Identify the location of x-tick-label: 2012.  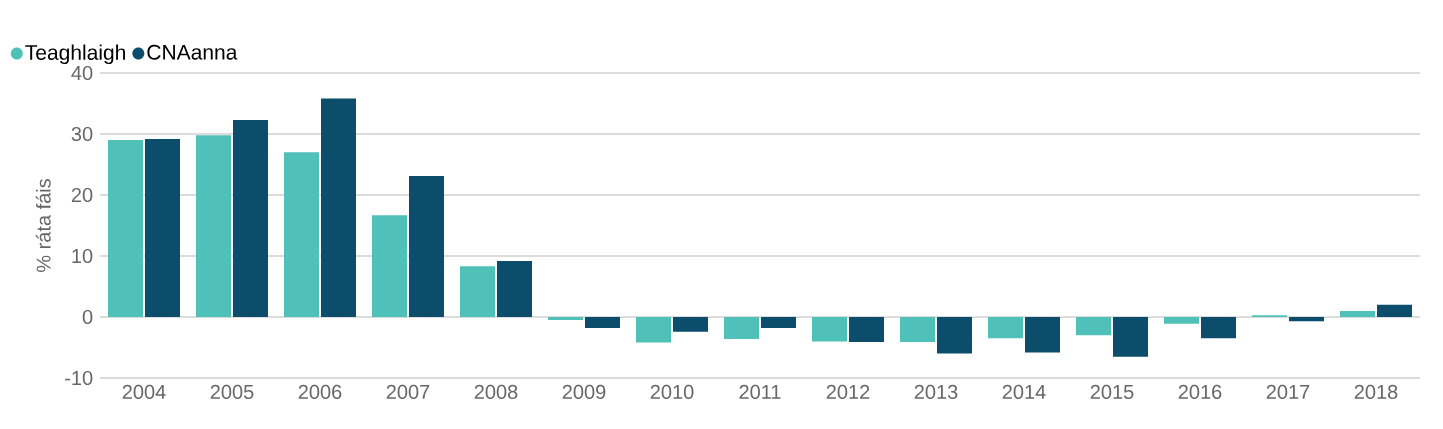
(848, 392).